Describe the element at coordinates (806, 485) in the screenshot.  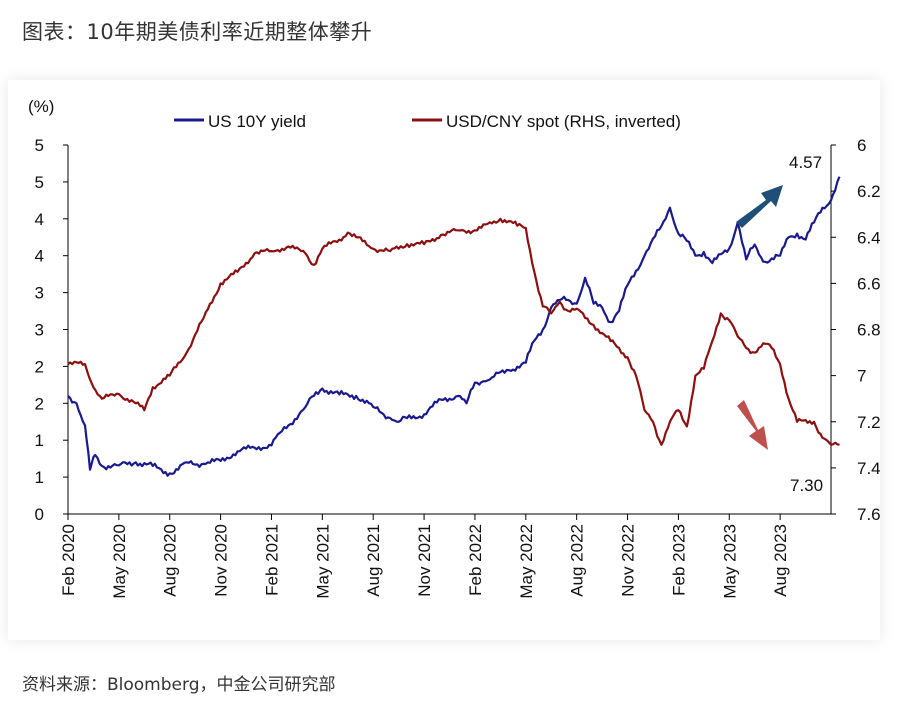
I see `annotation-usdcny-value: 7.30` at that location.